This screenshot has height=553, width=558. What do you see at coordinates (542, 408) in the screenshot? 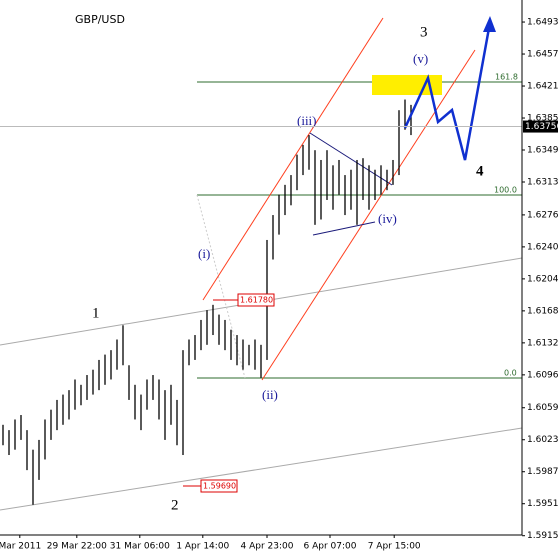
I see `y-tick-label: 1.60592` at bounding box center [542, 408].